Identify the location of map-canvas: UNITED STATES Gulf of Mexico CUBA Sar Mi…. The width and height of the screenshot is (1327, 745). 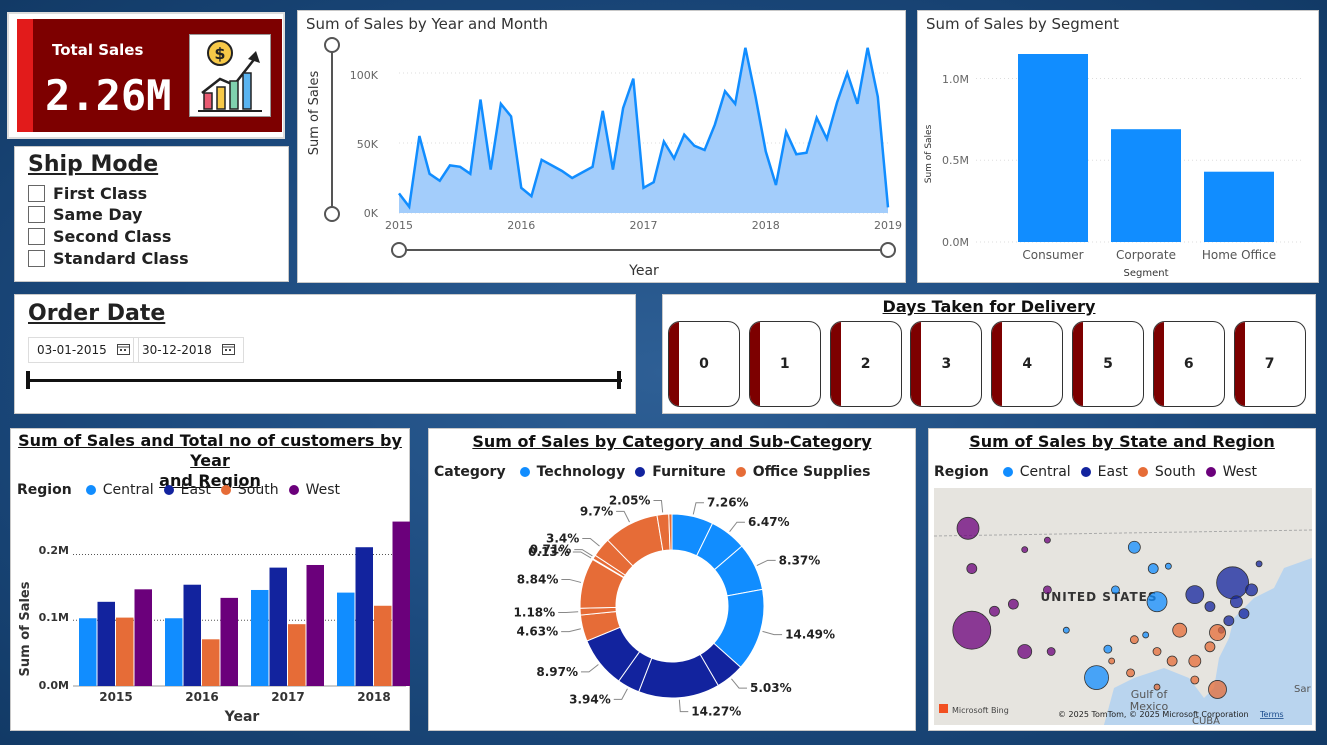
(1123, 606).